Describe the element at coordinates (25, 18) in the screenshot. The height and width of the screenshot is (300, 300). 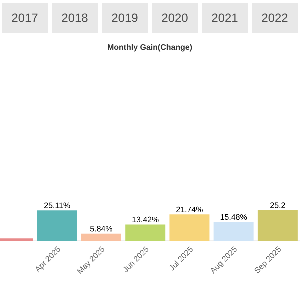
I see `text: 2017` at that location.